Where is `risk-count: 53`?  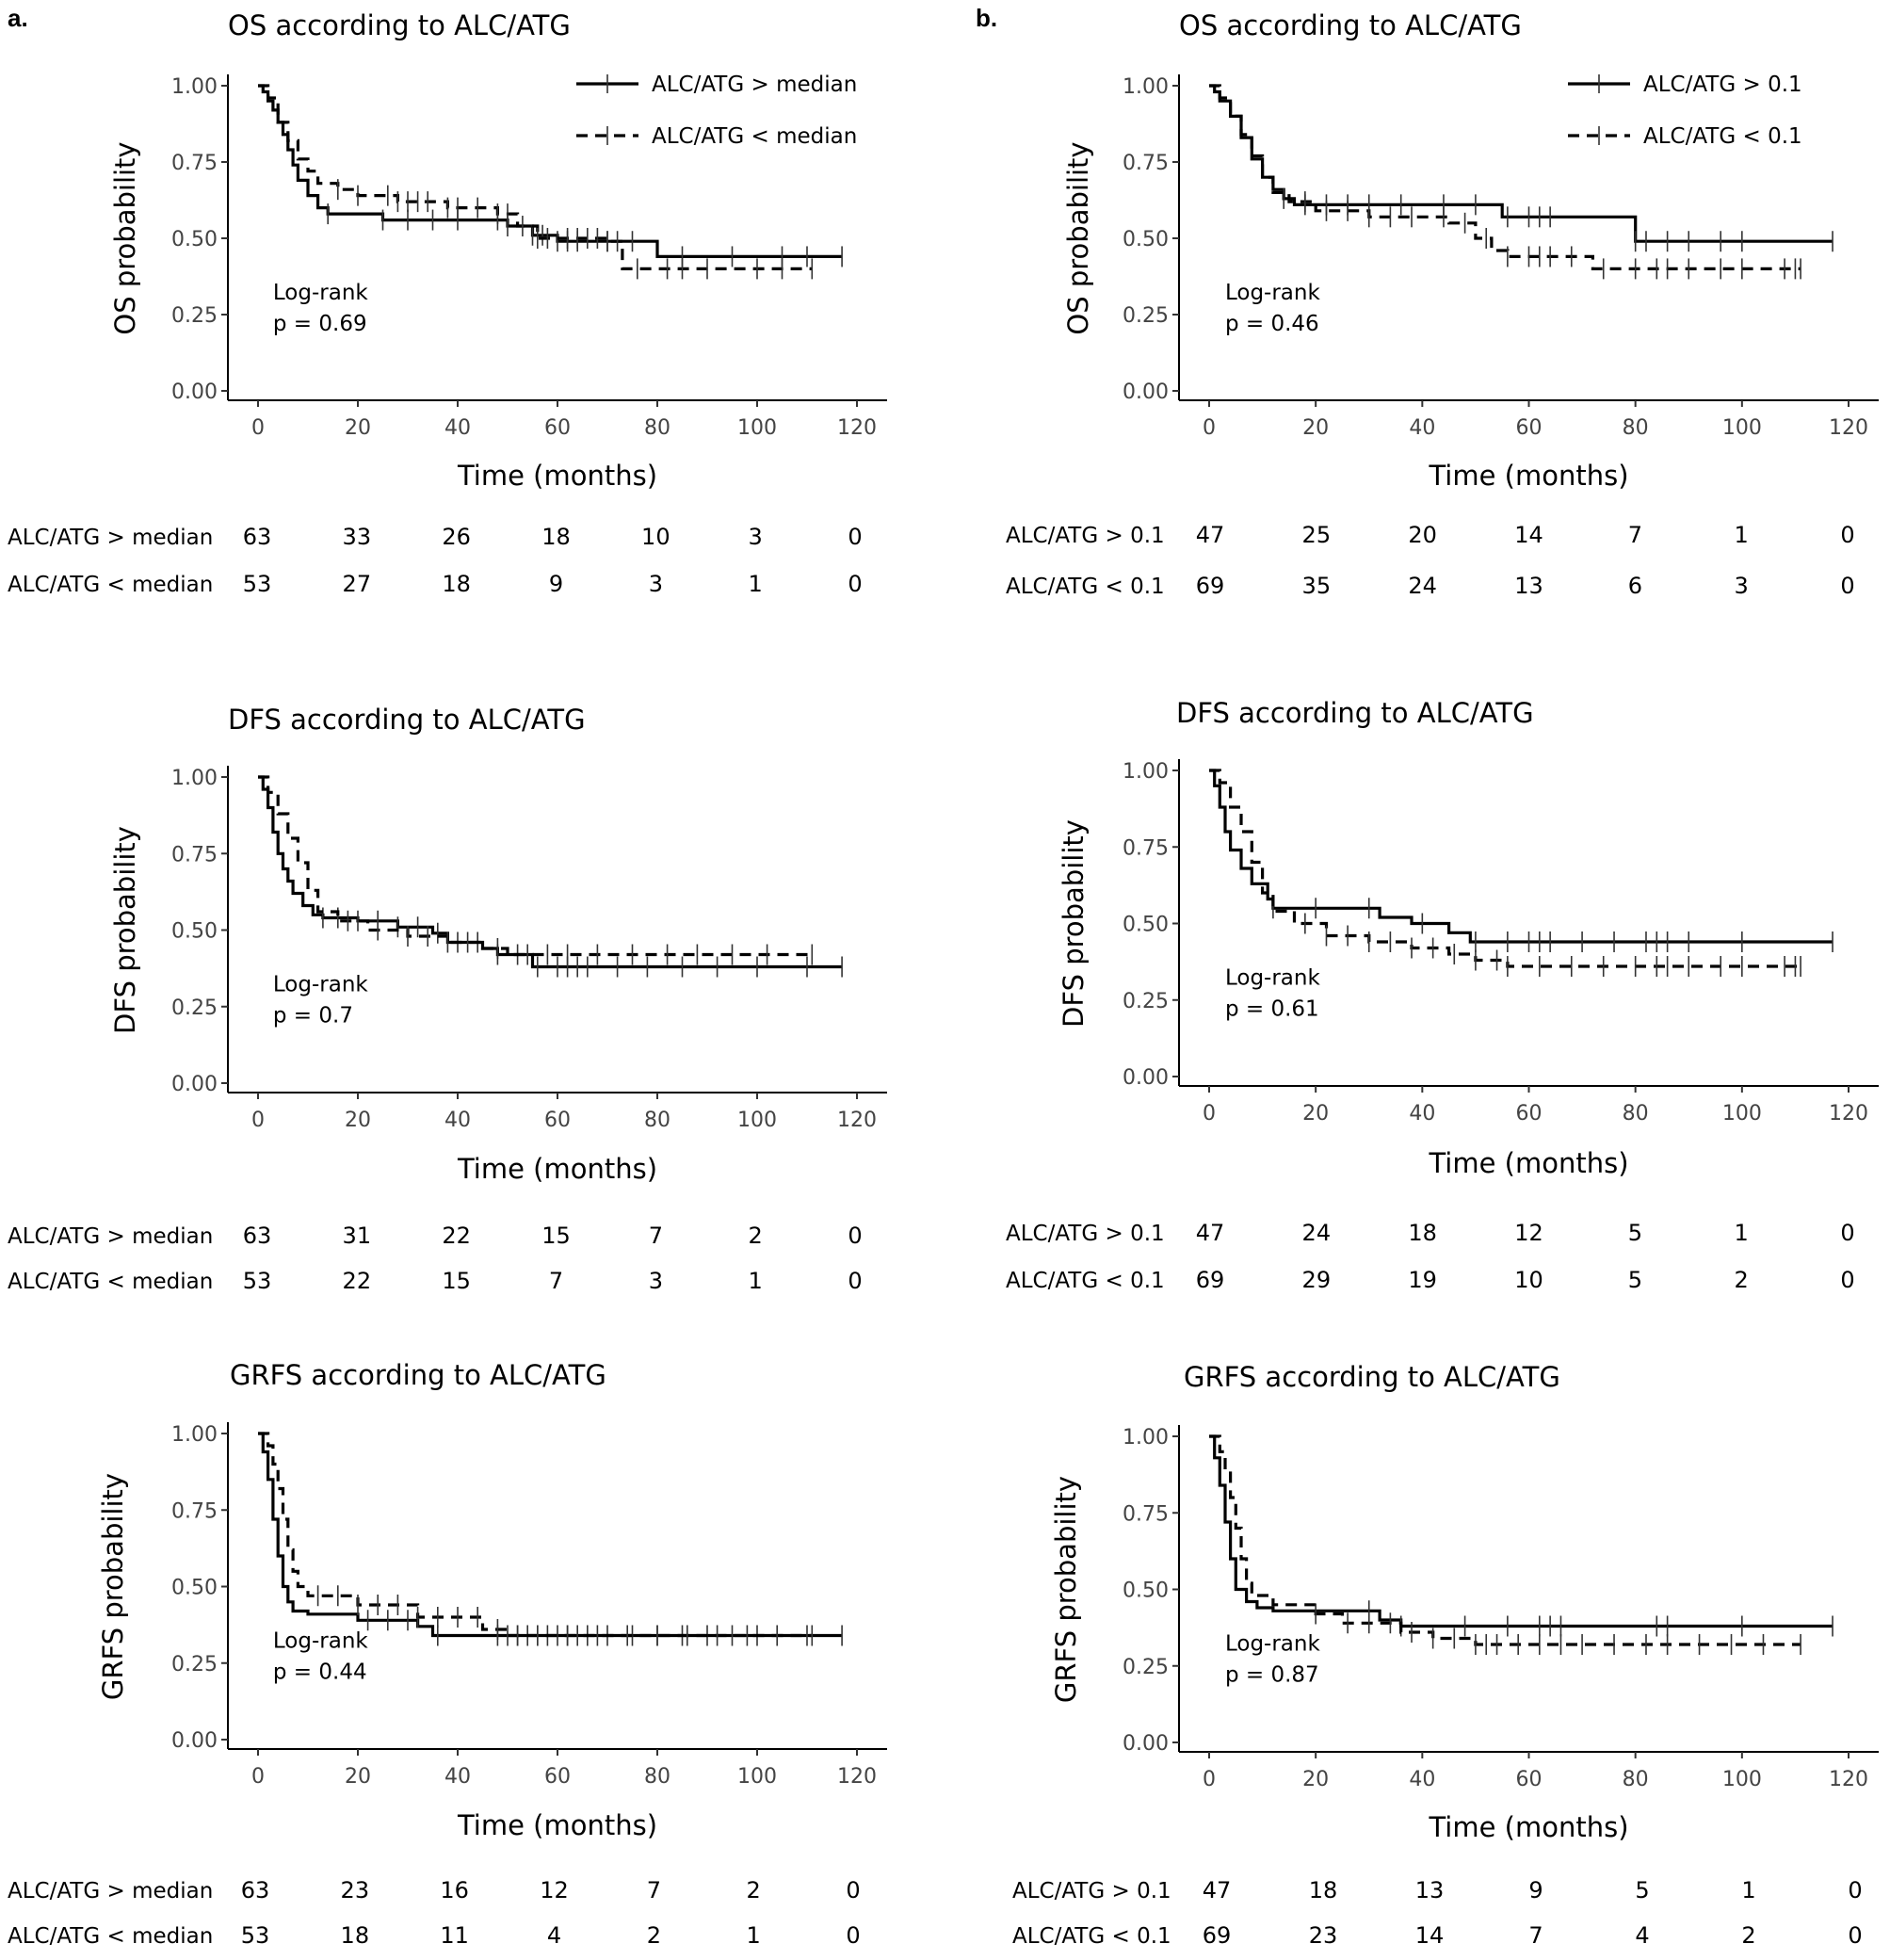 risk-count: 53 is located at coordinates (257, 584).